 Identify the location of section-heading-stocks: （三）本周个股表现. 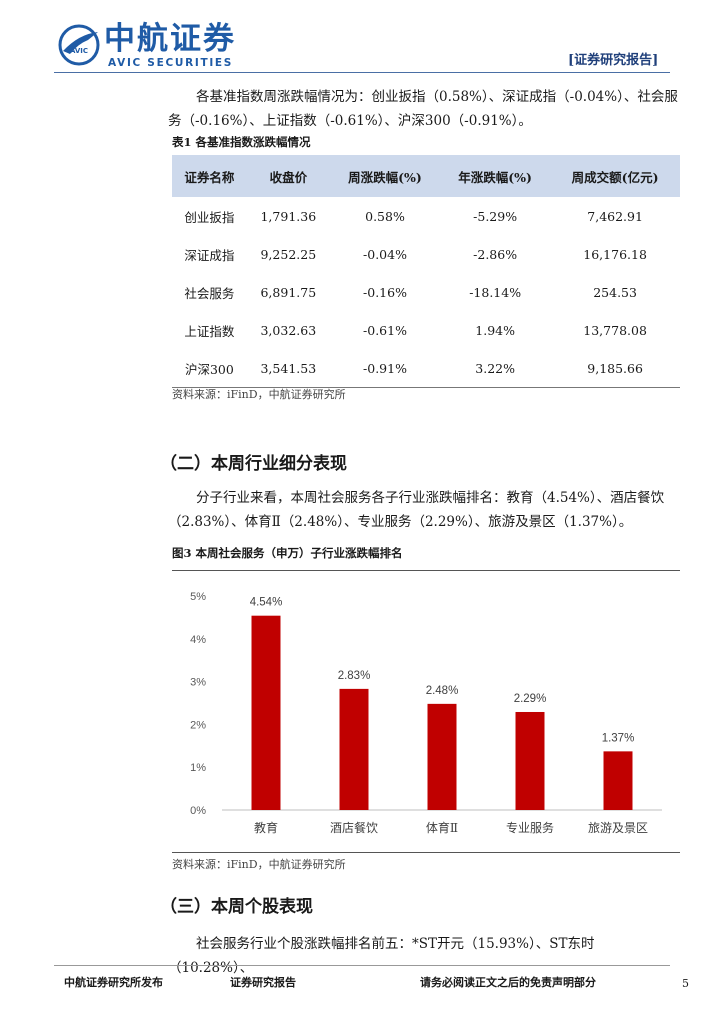
(236, 907).